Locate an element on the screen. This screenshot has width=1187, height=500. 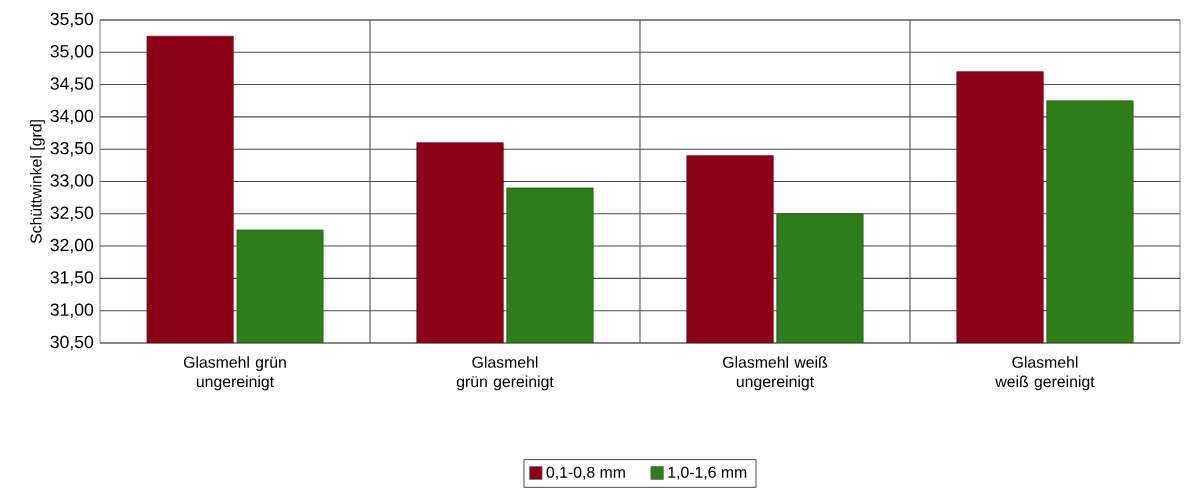
y-tick-label: 35,00 is located at coordinates (72, 52).